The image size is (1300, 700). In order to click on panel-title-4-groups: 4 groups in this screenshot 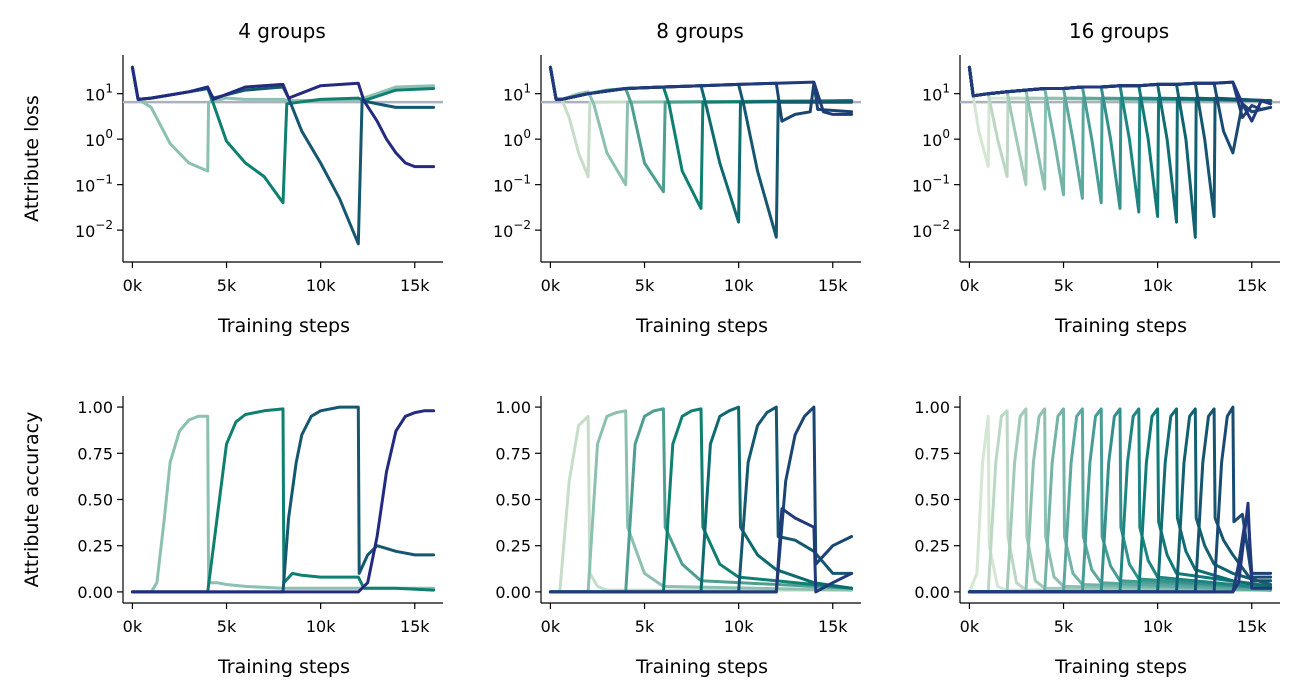, I will do `click(282, 31)`.